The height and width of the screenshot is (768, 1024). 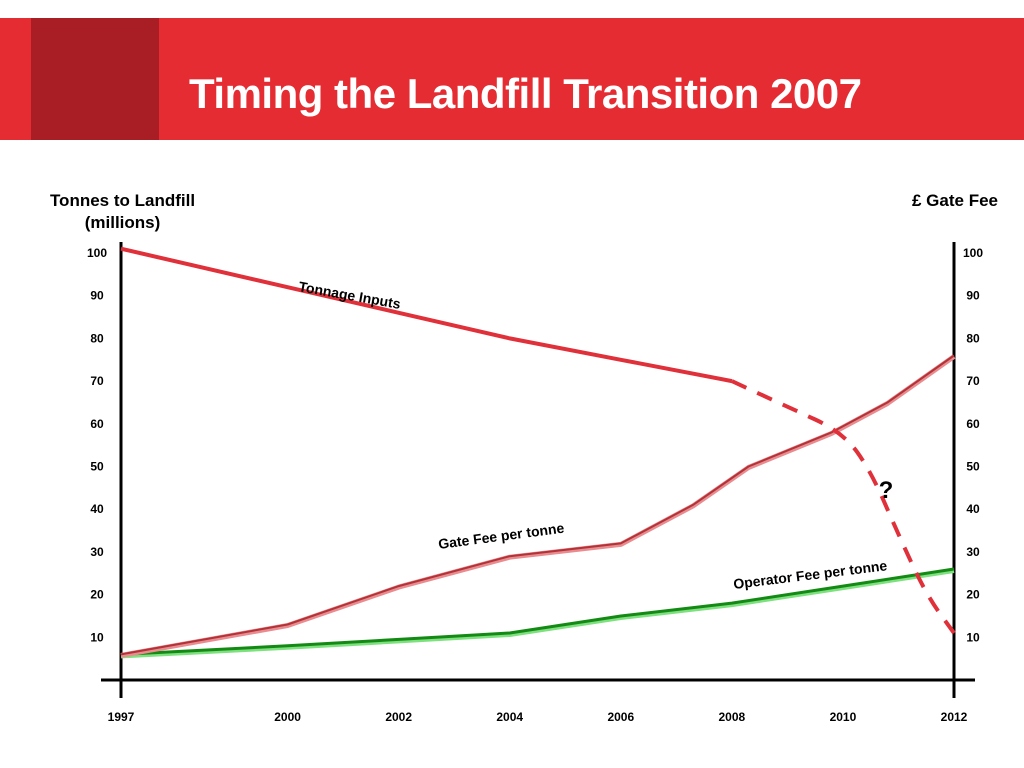 What do you see at coordinates (97, 509) in the screenshot?
I see `left-y-tick-label: 40` at bounding box center [97, 509].